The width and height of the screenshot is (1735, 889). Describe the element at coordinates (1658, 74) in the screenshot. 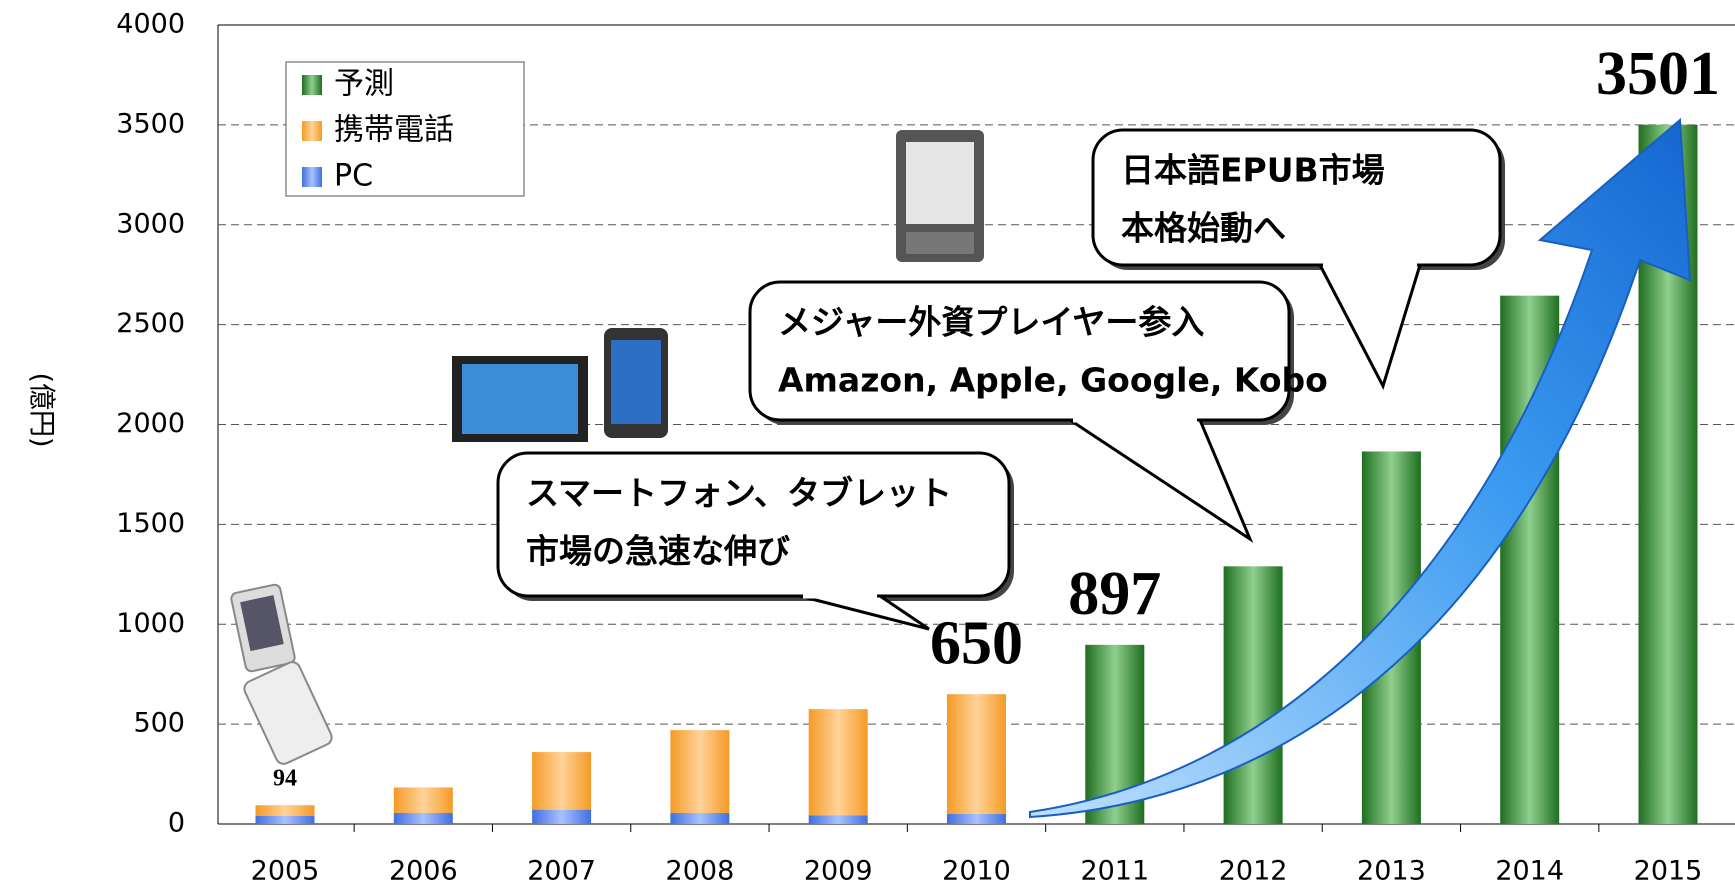

I see `total-label: 3501` at that location.